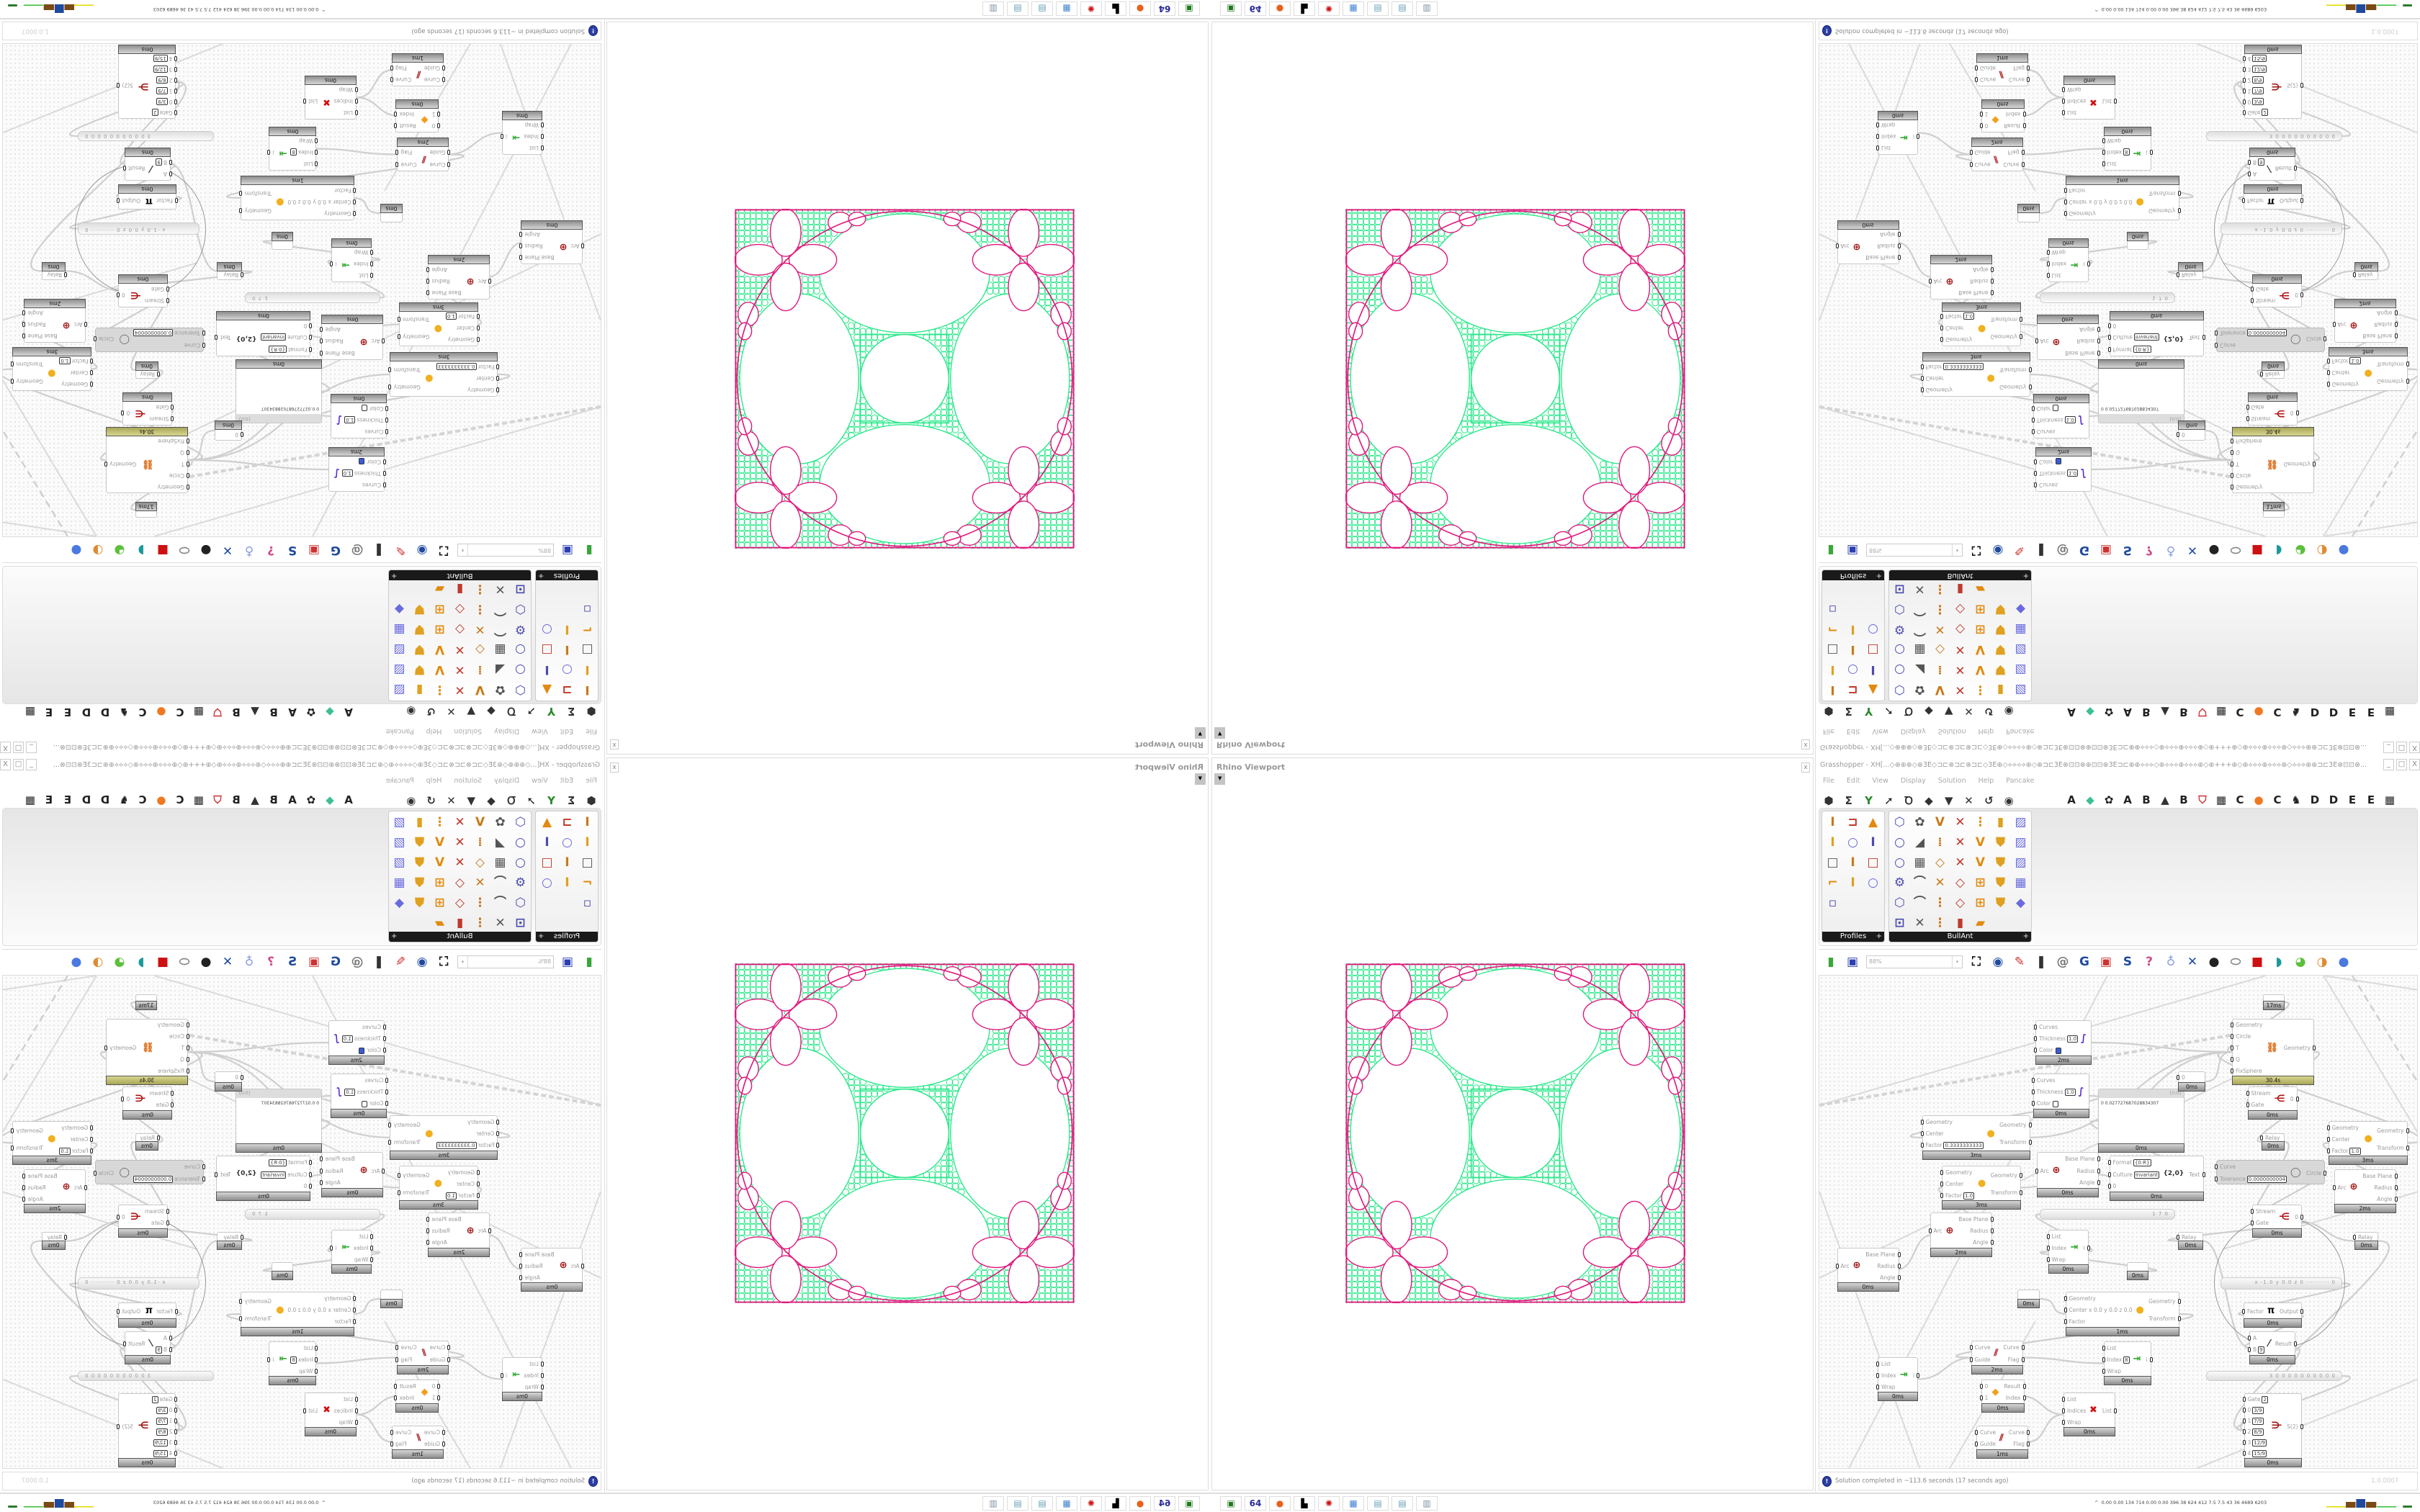 This screenshot has height=1512, width=2420. Describe the element at coordinates (1989, 800) in the screenshot. I see `transform-icon: ↺` at that location.